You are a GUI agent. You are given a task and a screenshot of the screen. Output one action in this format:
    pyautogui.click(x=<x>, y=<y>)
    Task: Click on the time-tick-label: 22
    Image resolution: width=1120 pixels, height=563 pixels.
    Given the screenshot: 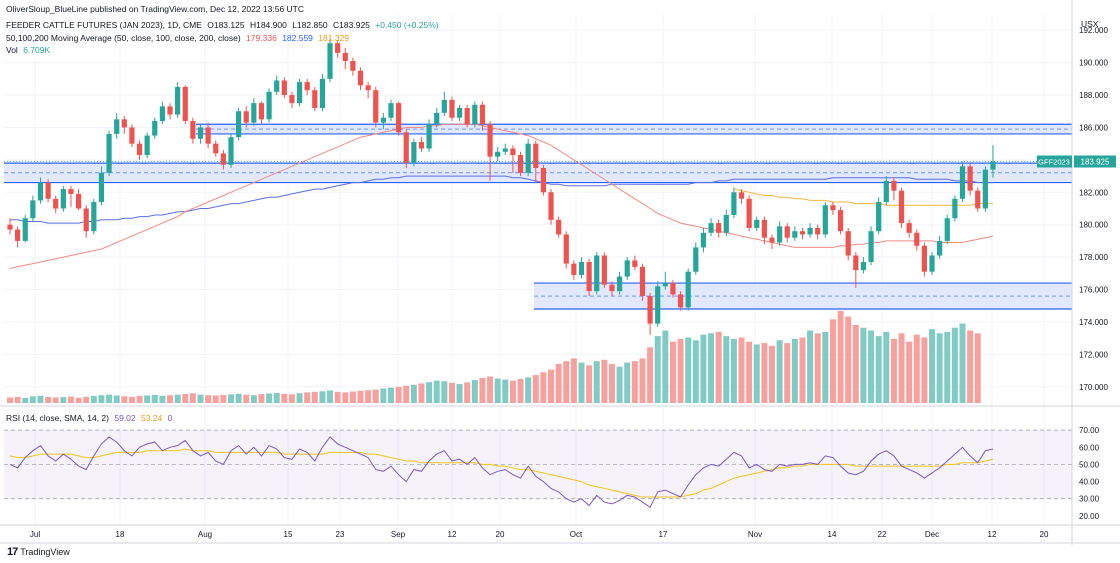 What is the action you would take?
    pyautogui.click(x=882, y=534)
    